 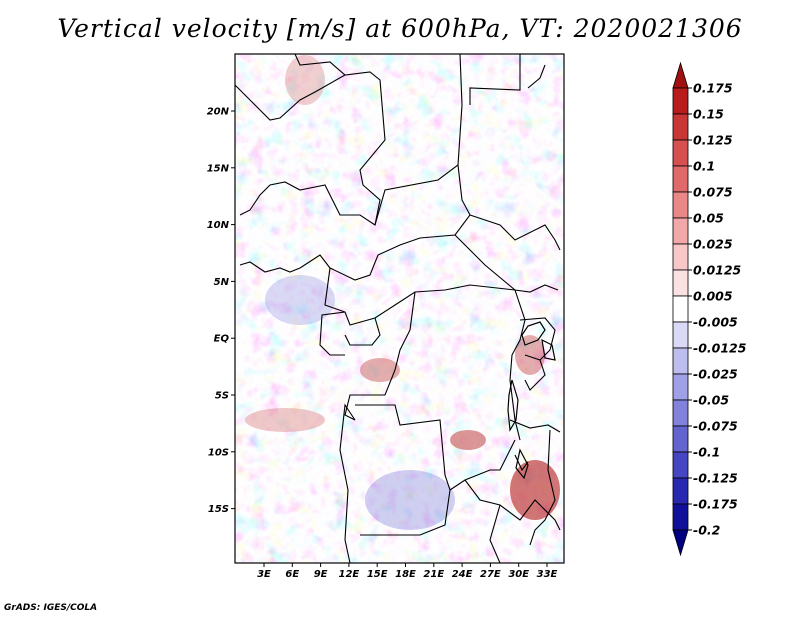 I want to click on grads-credit: GrADS: IGES/COLA, so click(x=51, y=608).